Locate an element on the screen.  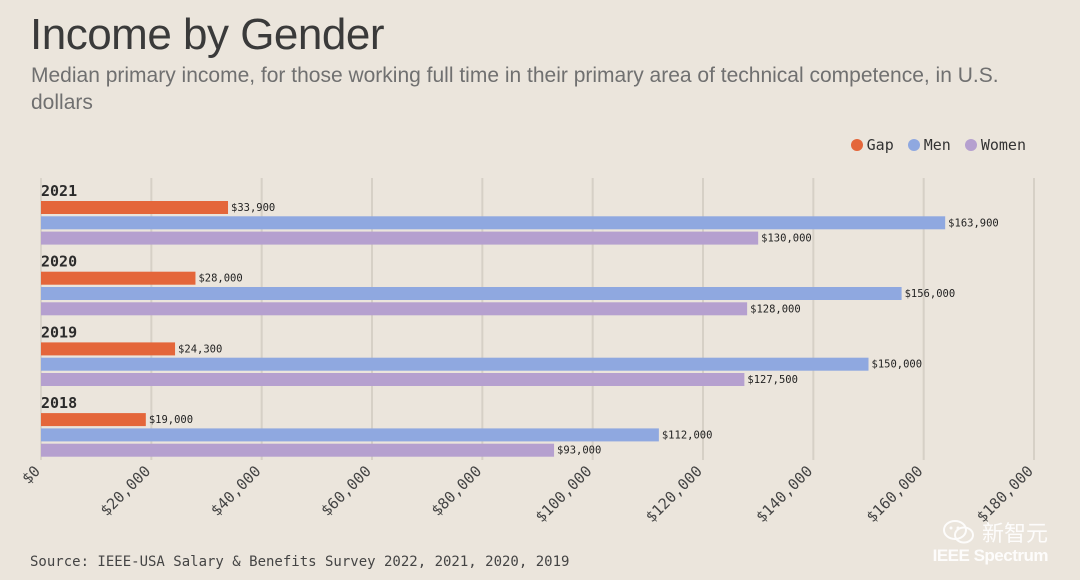
data-label: $163,900 is located at coordinates (973, 223).